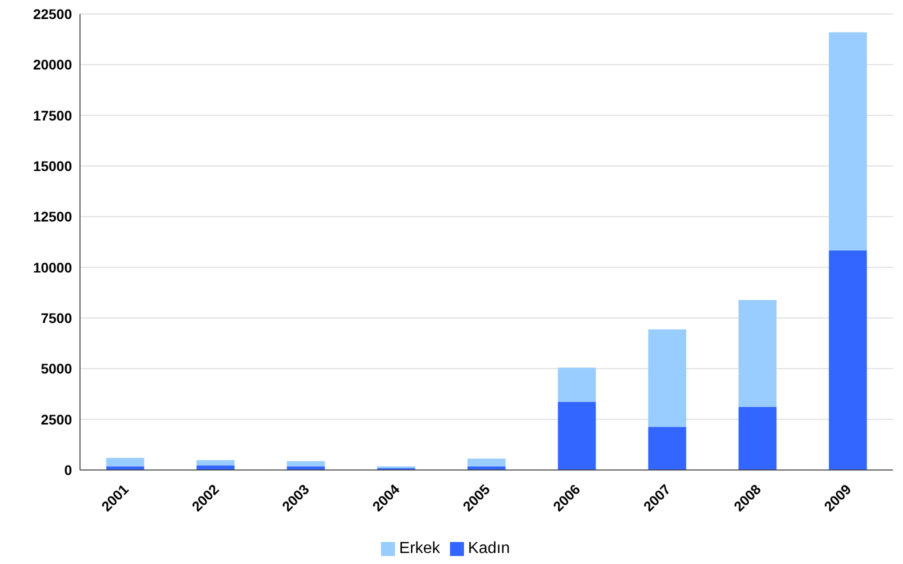 Image resolution: width=903 pixels, height=564 pixels. What do you see at coordinates (52, 267) in the screenshot?
I see `y-tick-label: 10000` at bounding box center [52, 267].